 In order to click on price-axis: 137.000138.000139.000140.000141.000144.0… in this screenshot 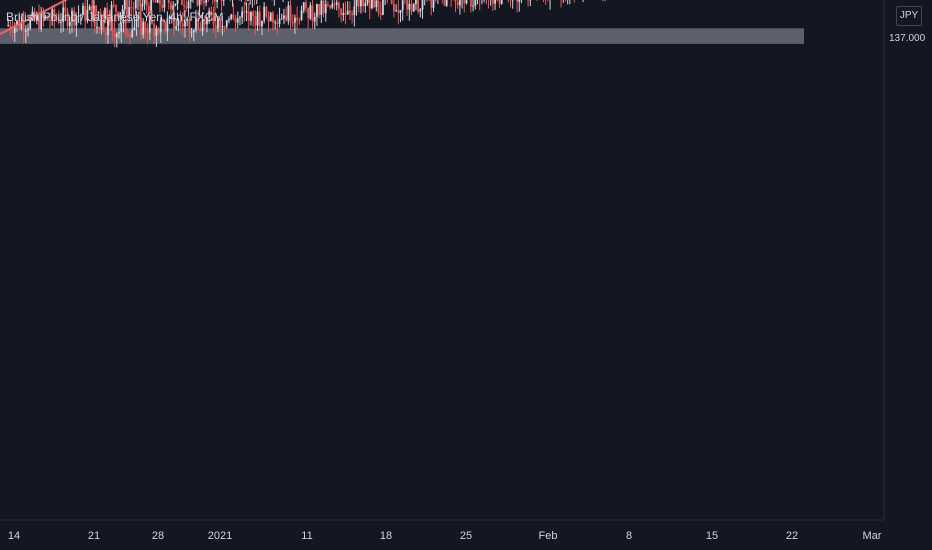, I will do `click(907, 22)`.